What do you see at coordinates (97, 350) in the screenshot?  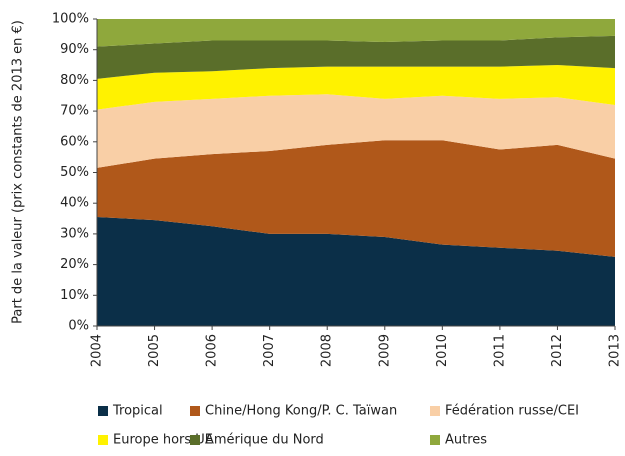 I see `x-tick-label: 2004` at bounding box center [97, 350].